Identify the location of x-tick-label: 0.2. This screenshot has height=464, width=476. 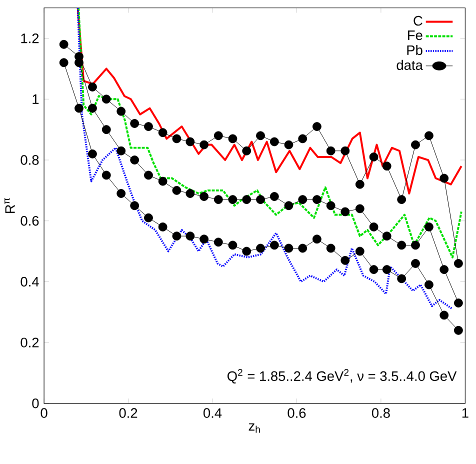
(128, 413).